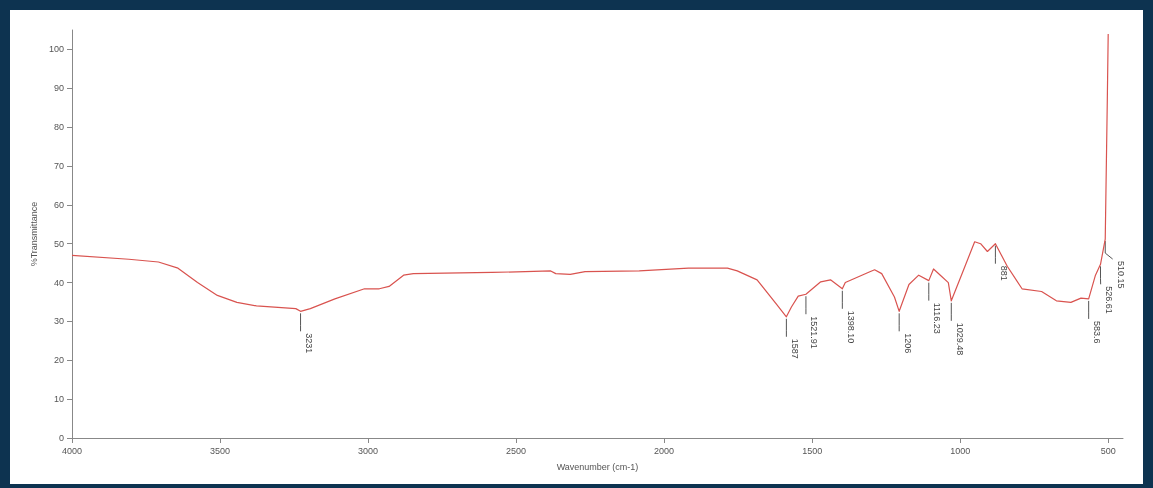  What do you see at coordinates (937, 318) in the screenshot?
I see `annotation: 1116.23` at bounding box center [937, 318].